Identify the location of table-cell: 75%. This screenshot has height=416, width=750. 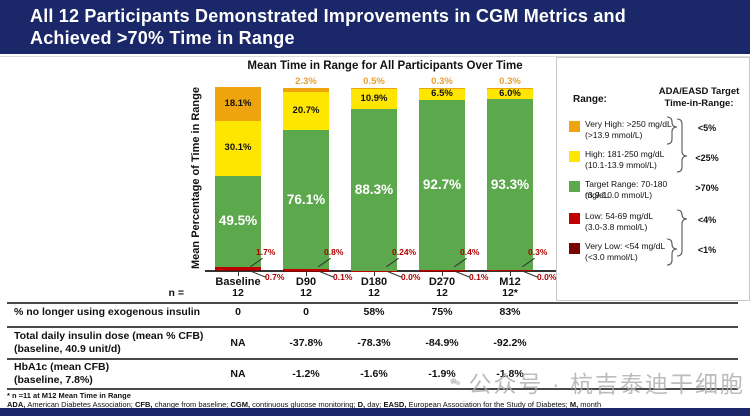
(442, 312).